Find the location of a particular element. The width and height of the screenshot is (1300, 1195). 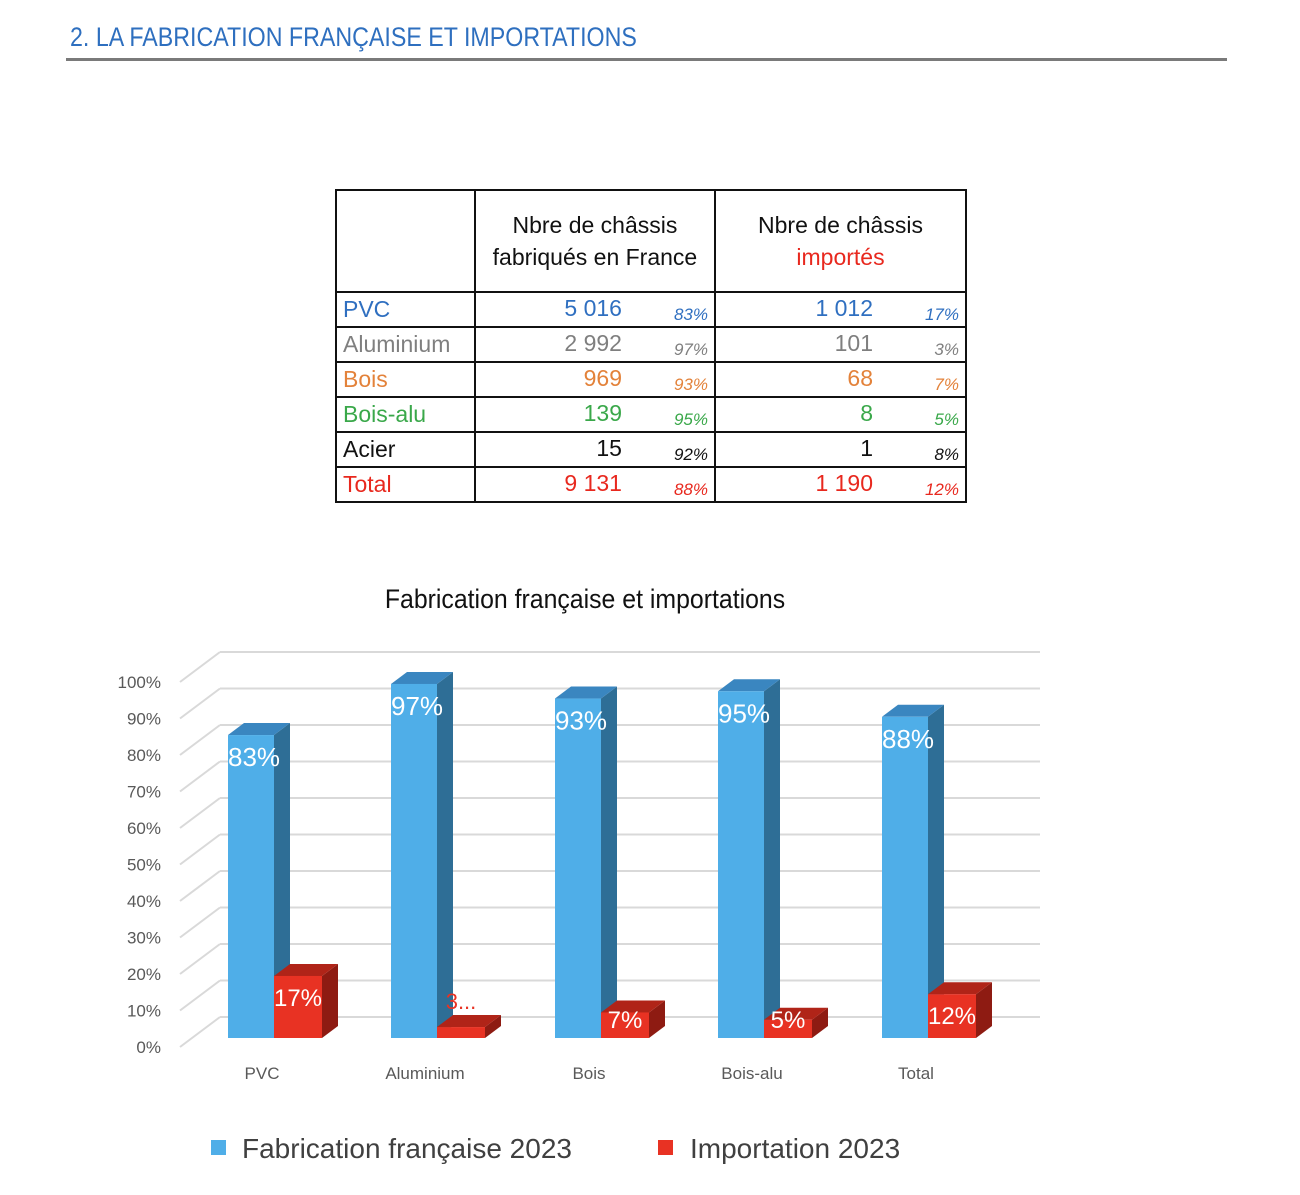

header-import: Nbre de châssis importés is located at coordinates (840, 241).